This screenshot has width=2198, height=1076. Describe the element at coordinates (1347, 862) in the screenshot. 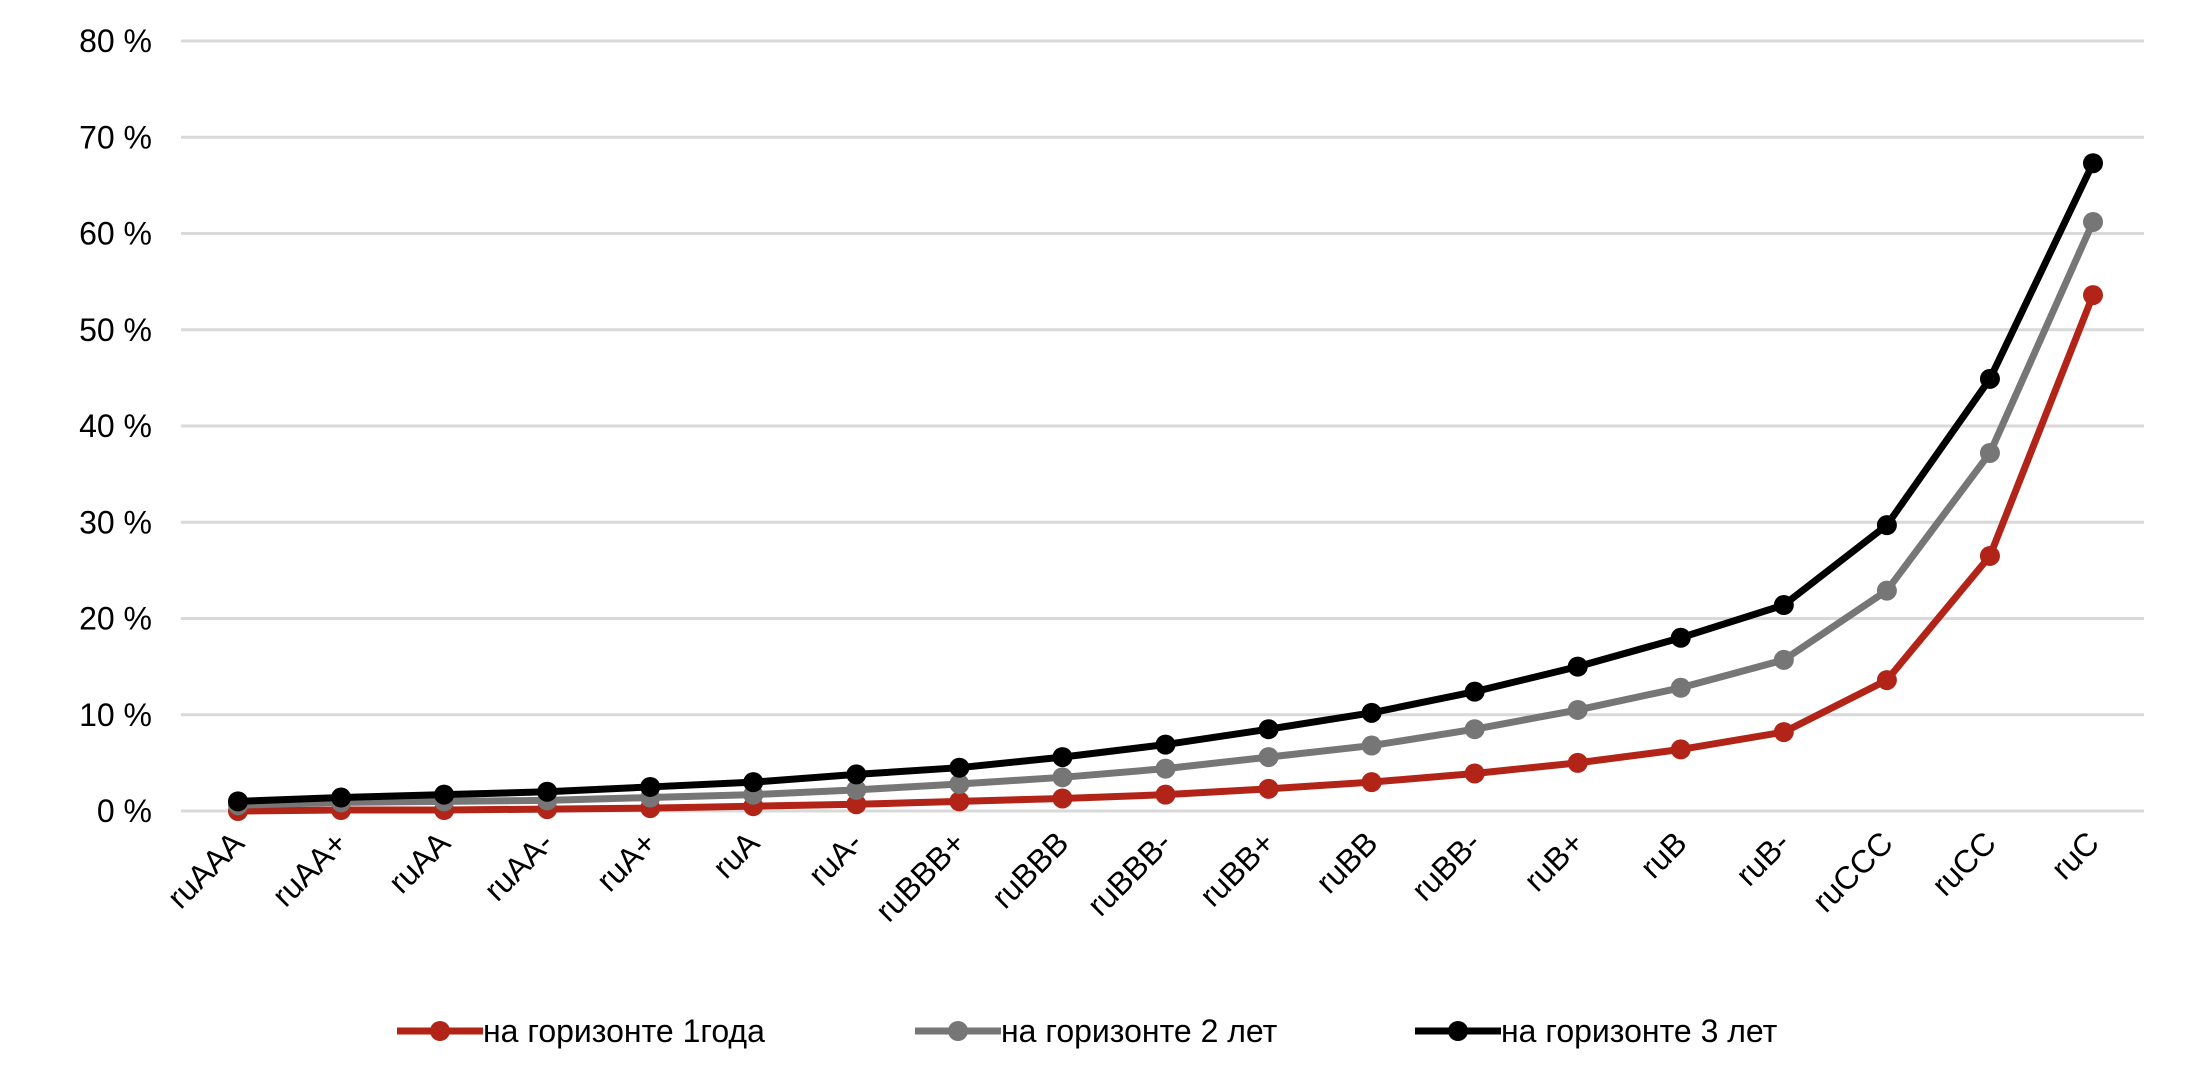

I see `x-tick-label: ruBB` at that location.